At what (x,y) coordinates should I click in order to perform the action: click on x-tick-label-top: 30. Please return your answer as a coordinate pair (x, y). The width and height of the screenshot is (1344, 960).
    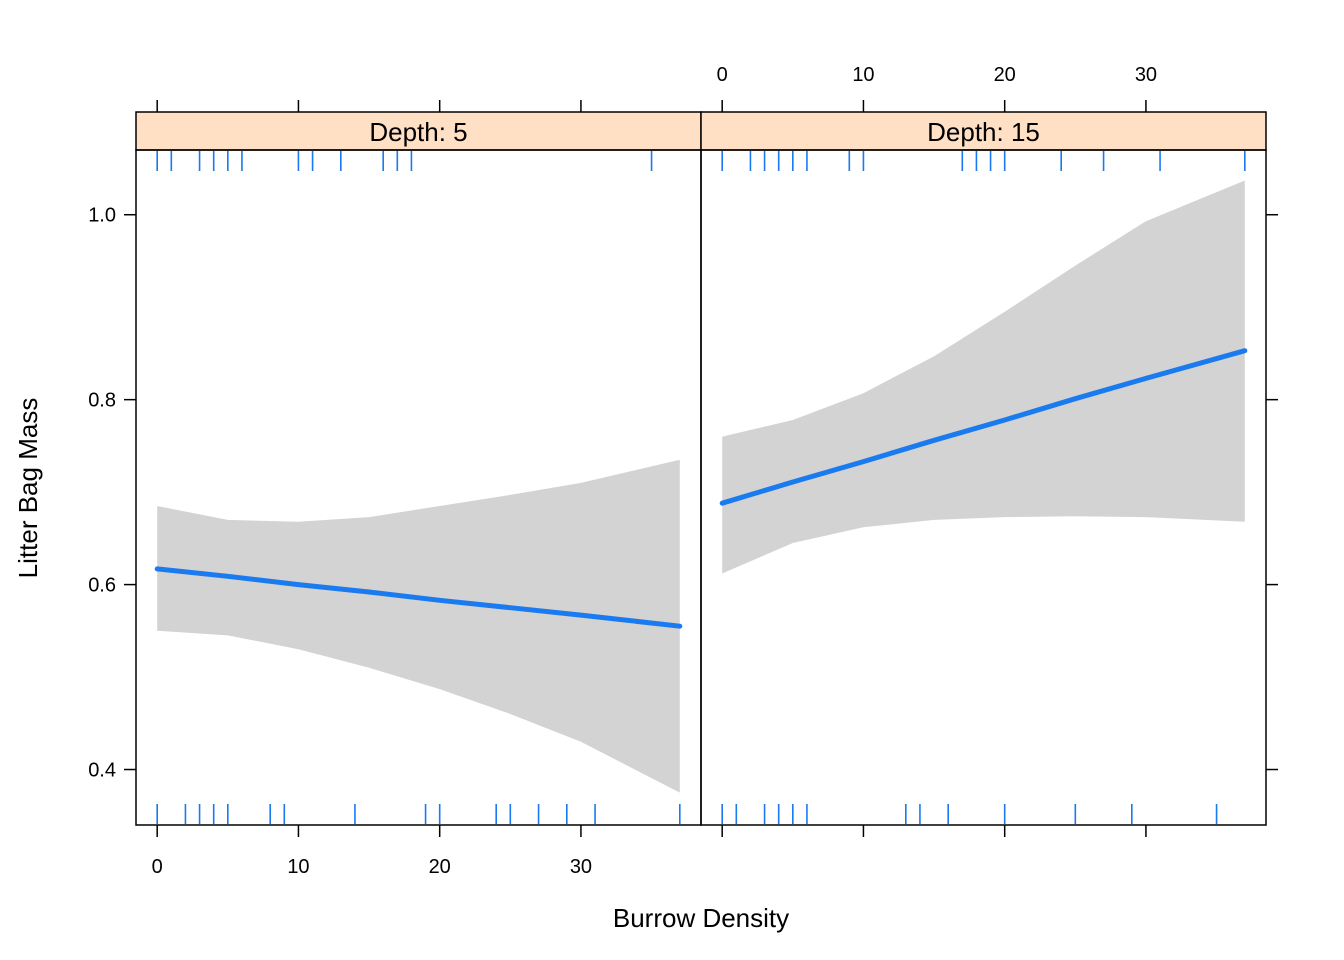
    Looking at the image, I should click on (1146, 75).